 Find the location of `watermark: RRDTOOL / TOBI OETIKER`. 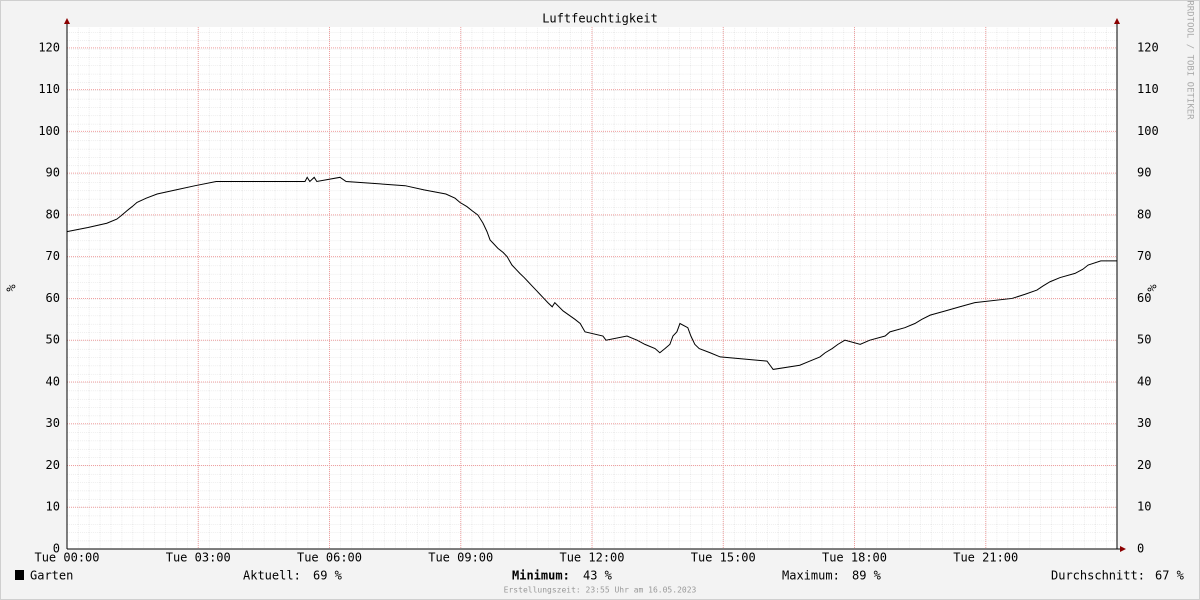

watermark: RRDTOOL / TOBI OETIKER is located at coordinates (1190, 60).